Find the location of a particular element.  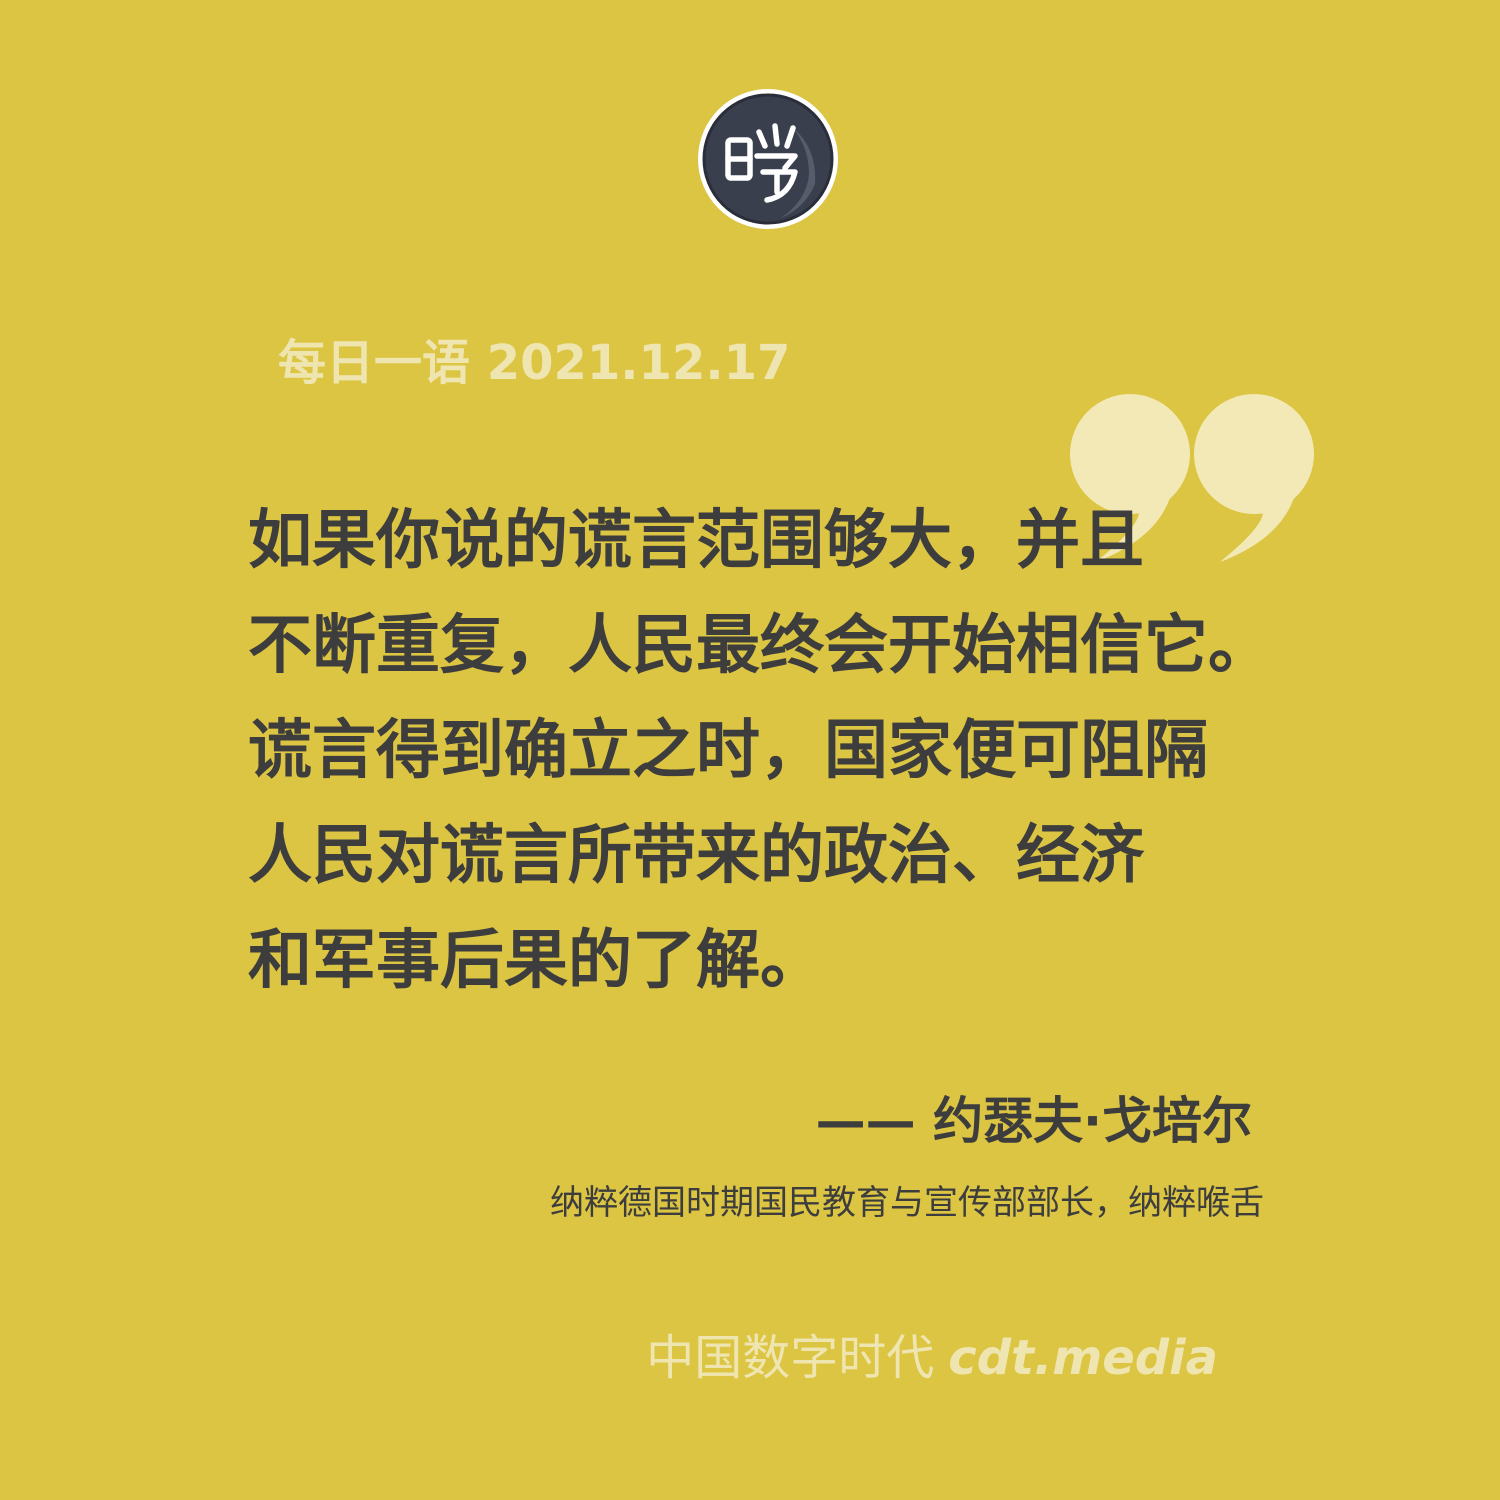

footer-brand: 中国数字时代 is located at coordinates (790, 1358).